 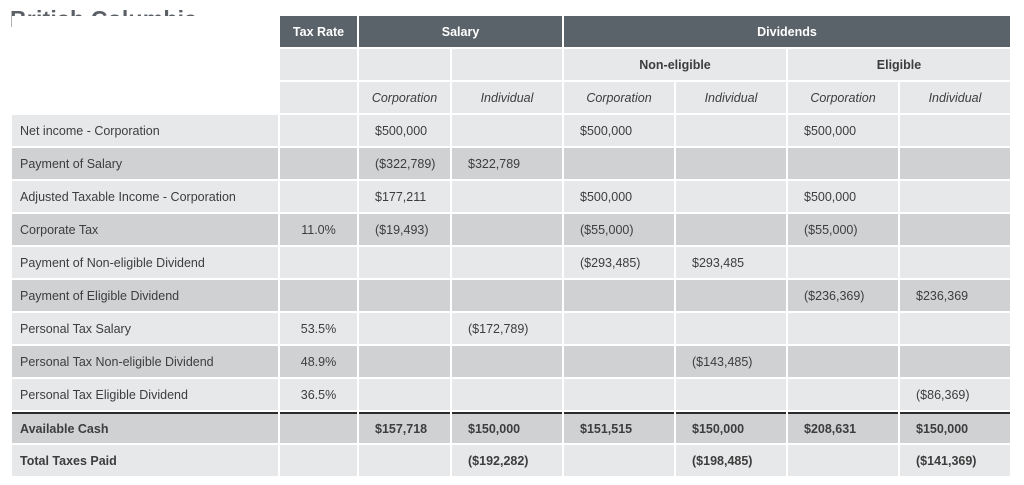 I want to click on row-value-cell: $151,515, so click(x=619, y=427).